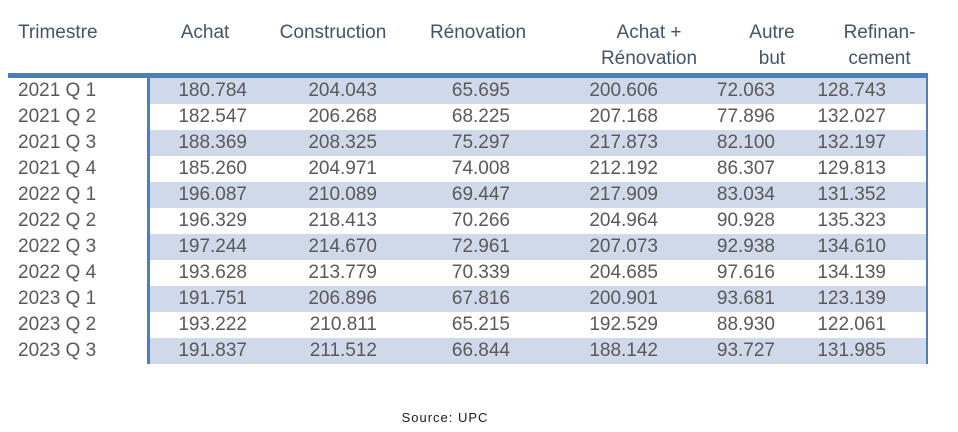 This screenshot has width=958, height=432. I want to click on value-cell: 188.142, so click(632, 351).